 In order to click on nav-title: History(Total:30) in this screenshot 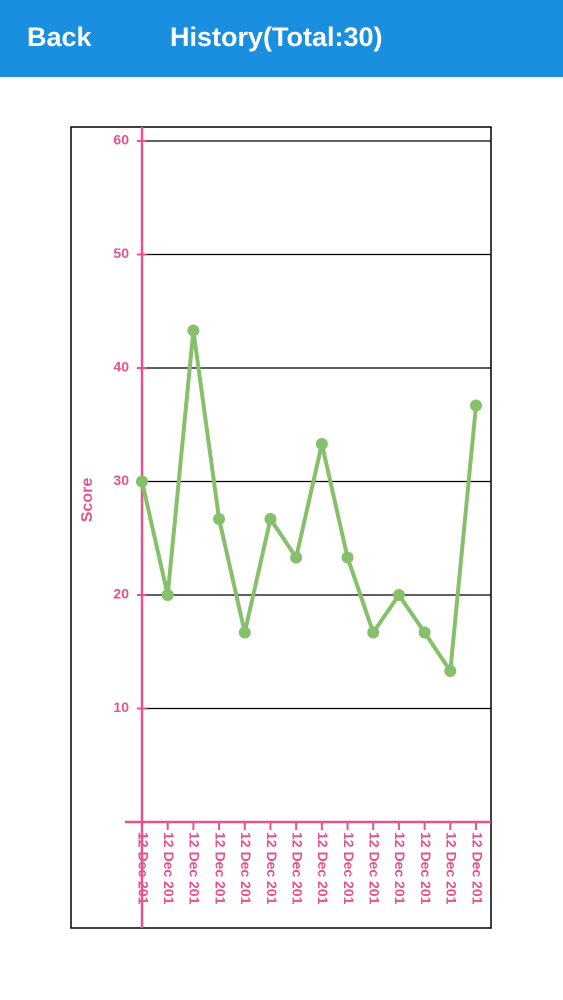, I will do `click(276, 37)`.